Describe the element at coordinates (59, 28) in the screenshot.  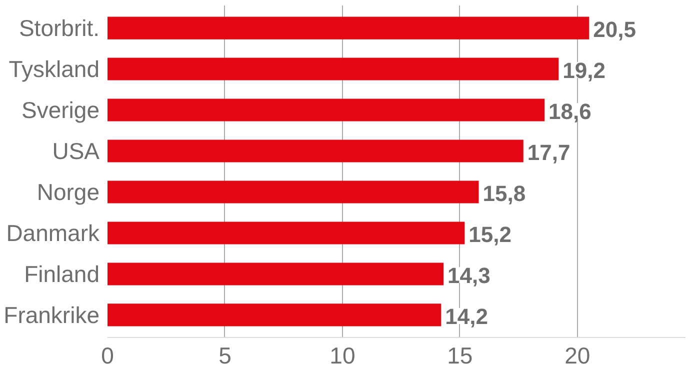
I see `y-tick-label: Storbrit.` at that location.